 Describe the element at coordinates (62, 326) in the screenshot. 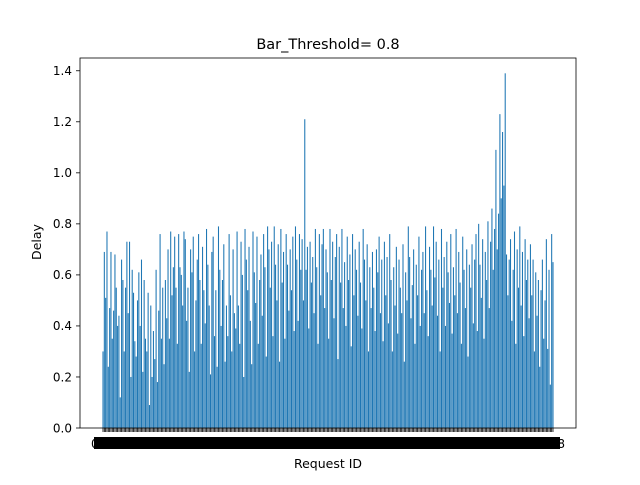

I see `y-tick-label: 0.4` at that location.